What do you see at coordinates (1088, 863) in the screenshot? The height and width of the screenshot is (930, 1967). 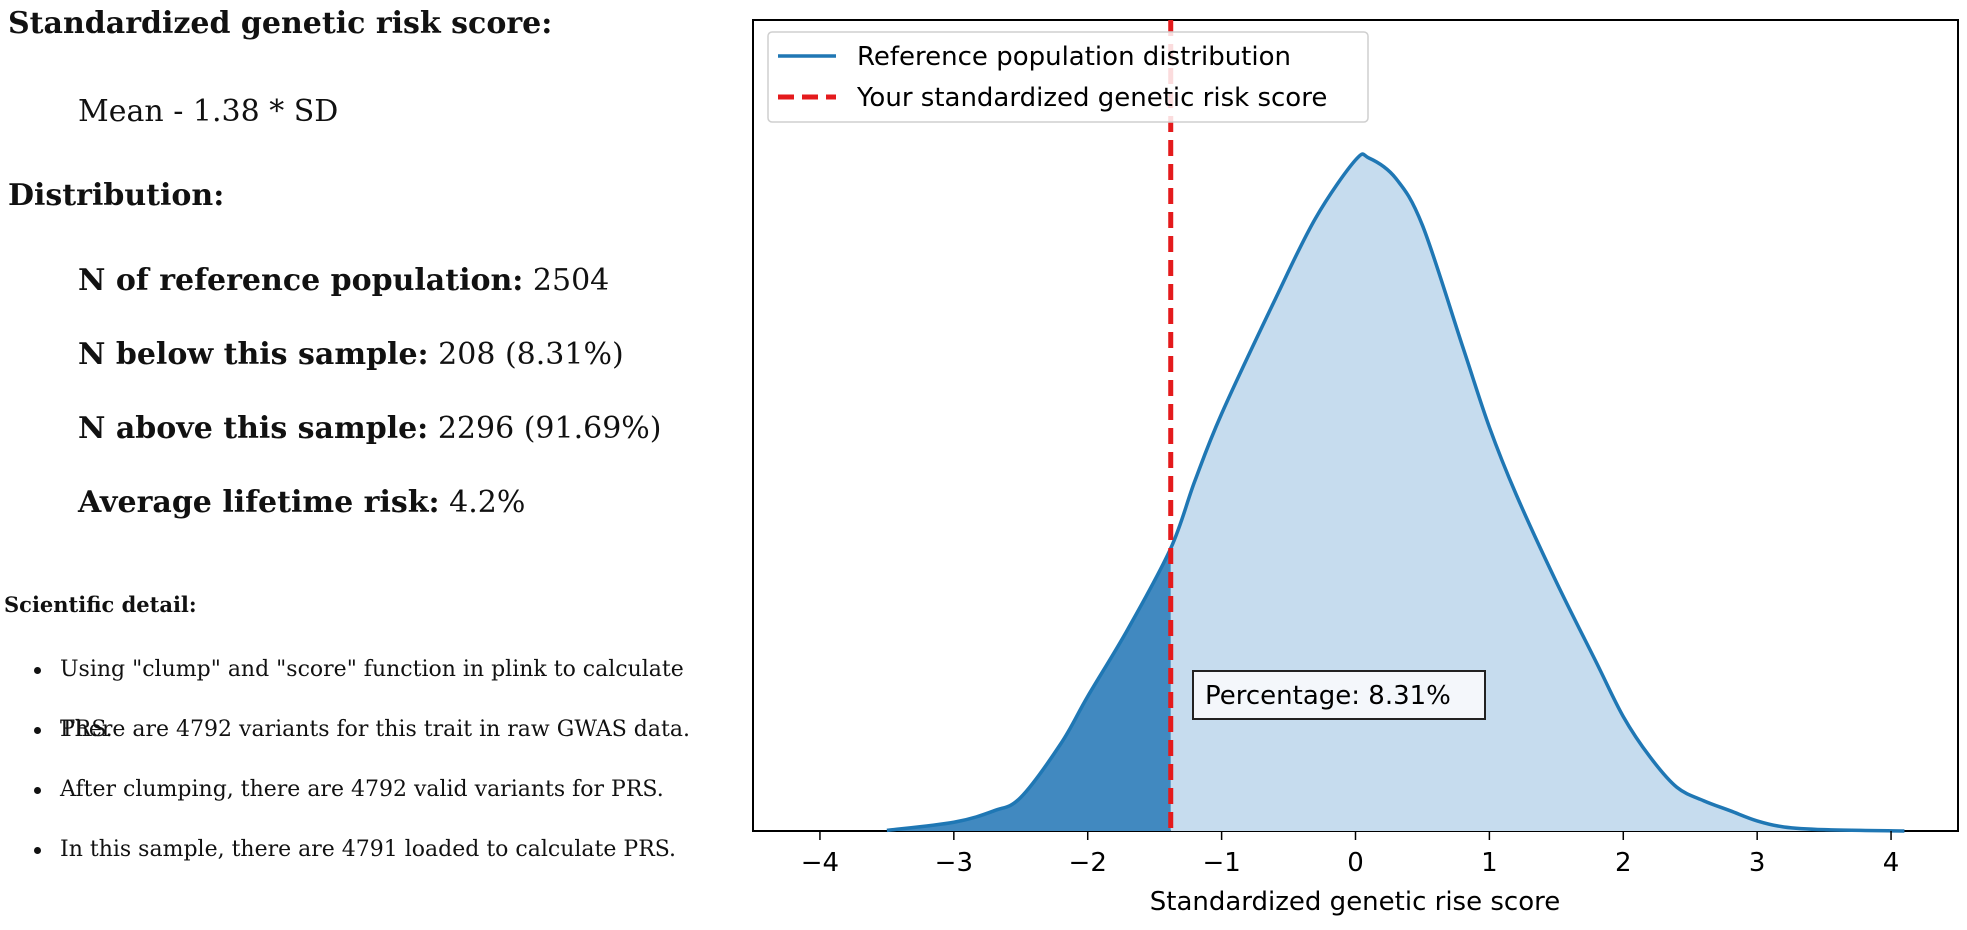 I see `x-tick-label: −2` at bounding box center [1088, 863].